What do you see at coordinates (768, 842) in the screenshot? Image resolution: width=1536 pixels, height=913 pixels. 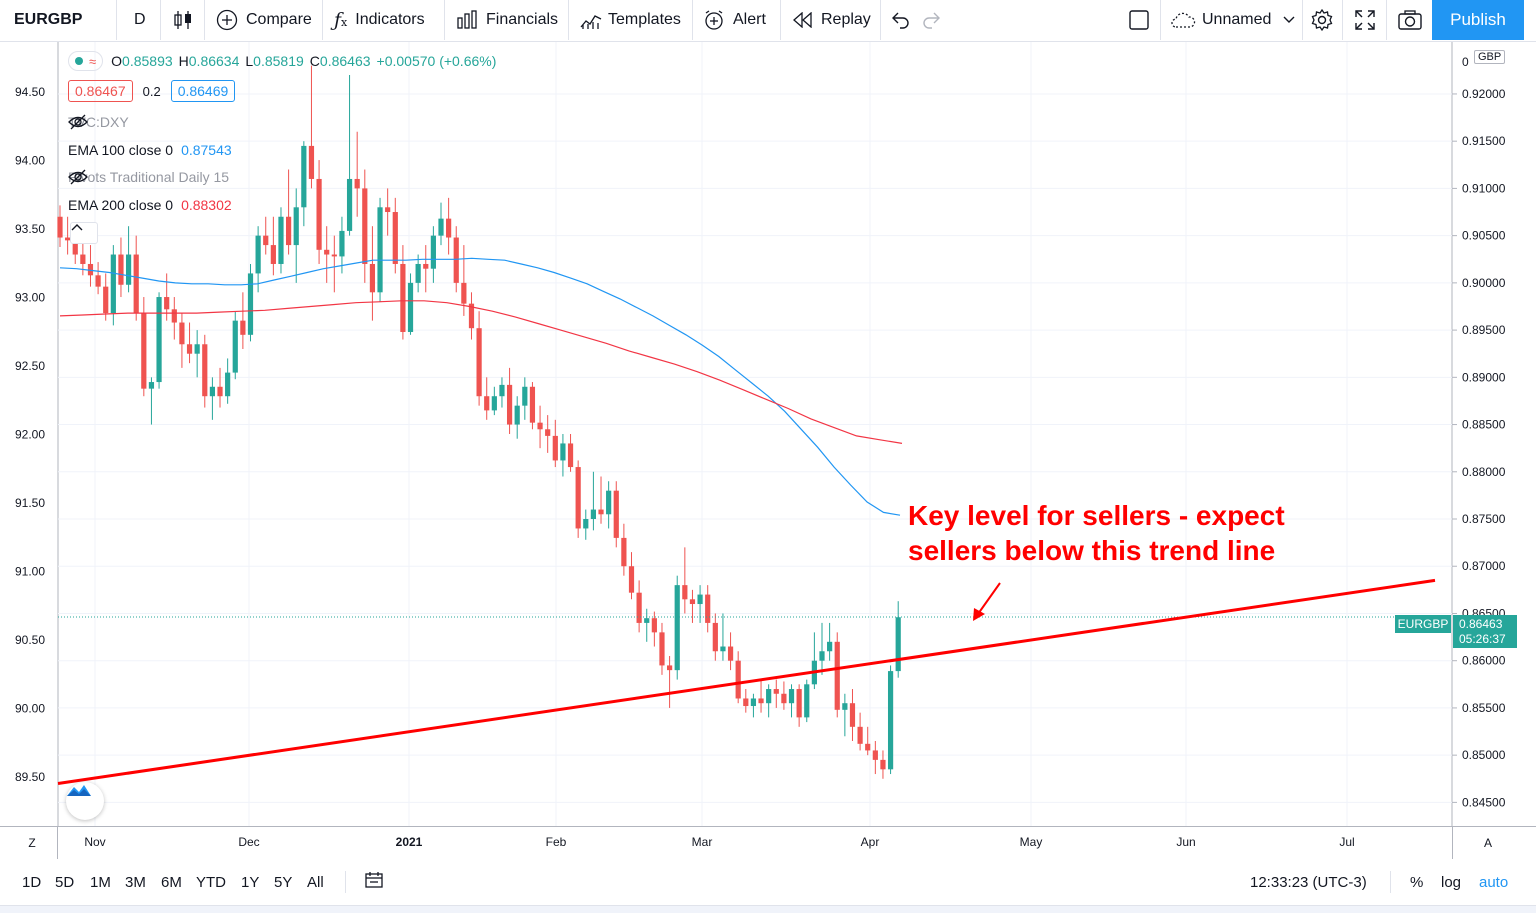 I see `time-axis: Z Nov Dec 2021 Feb Mar Apr May Jun Jul A` at bounding box center [768, 842].